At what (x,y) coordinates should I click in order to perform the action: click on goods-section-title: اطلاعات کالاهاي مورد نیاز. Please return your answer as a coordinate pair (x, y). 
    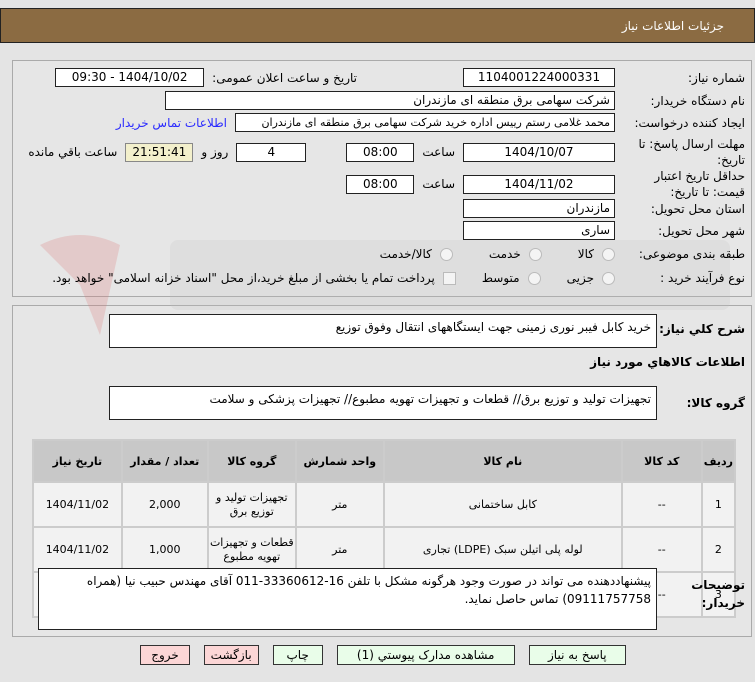
    Looking at the image, I should click on (667, 362).